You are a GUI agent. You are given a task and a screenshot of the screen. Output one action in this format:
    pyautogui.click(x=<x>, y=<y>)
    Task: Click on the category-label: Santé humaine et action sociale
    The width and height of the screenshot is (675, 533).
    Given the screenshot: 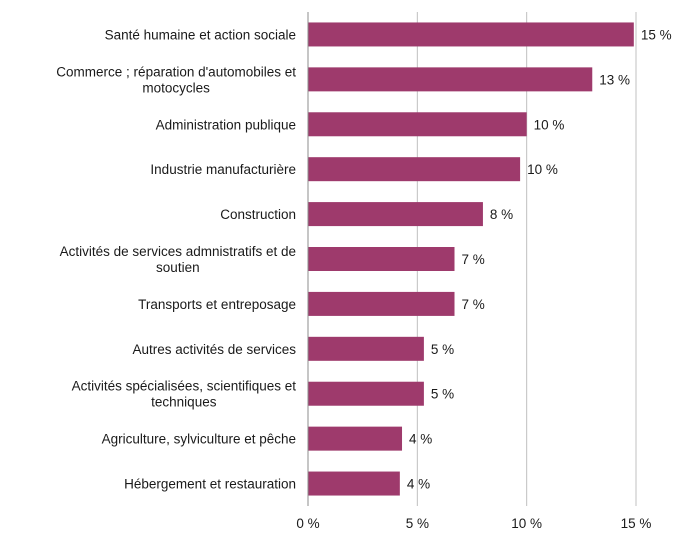 What is the action you would take?
    pyautogui.click(x=200, y=34)
    